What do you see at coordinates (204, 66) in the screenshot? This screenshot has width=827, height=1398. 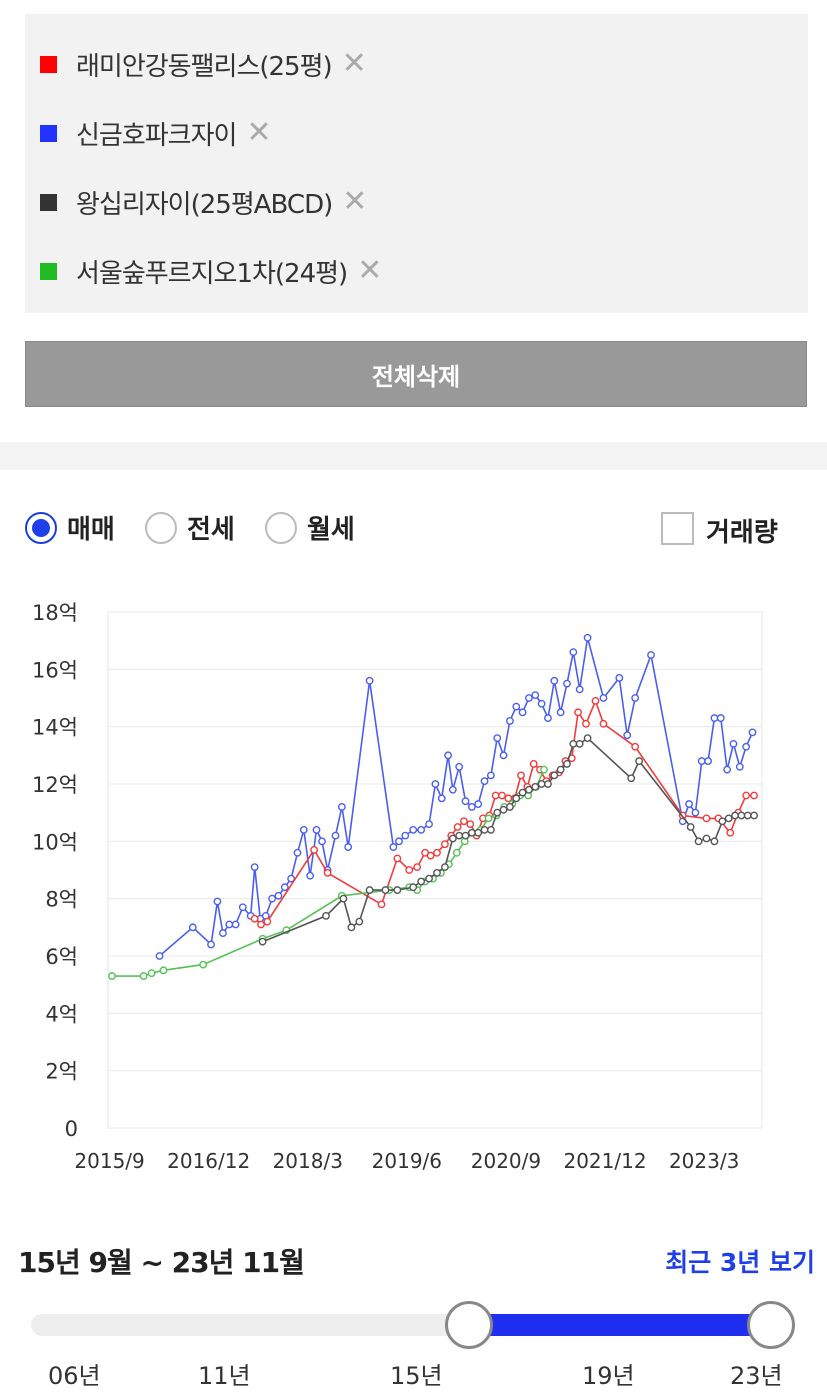 I see `legend-label: 래미안강동팰리스(25평)` at bounding box center [204, 66].